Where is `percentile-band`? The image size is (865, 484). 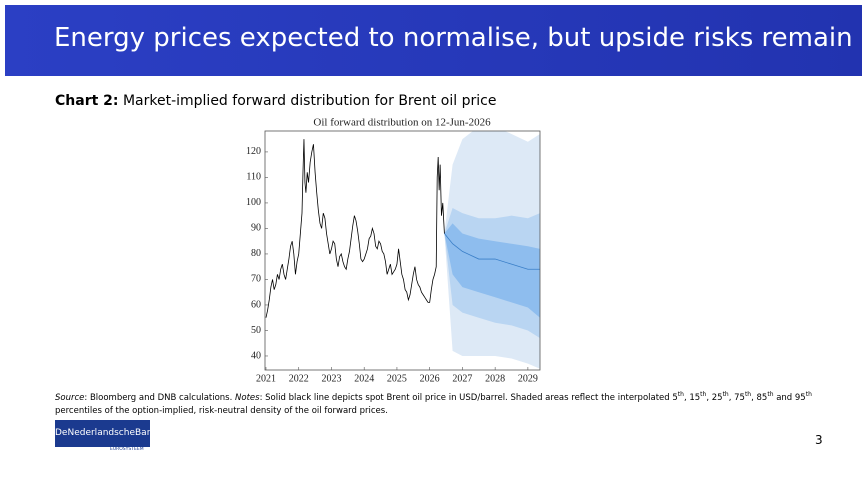
percentile-band is located at coordinates (492, 270).